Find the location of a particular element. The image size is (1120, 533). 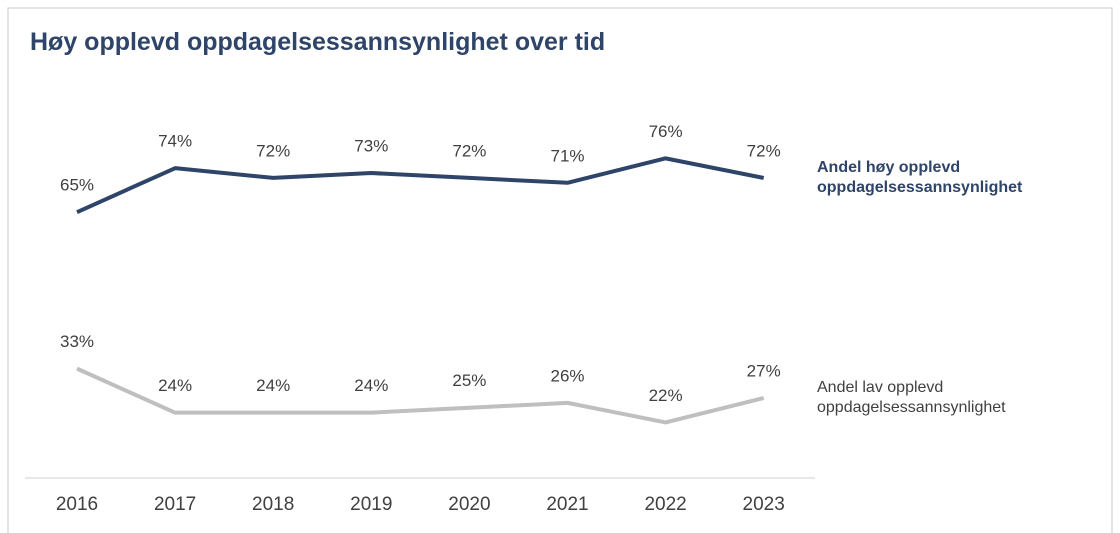

data-label: 22% is located at coordinates (666, 395).